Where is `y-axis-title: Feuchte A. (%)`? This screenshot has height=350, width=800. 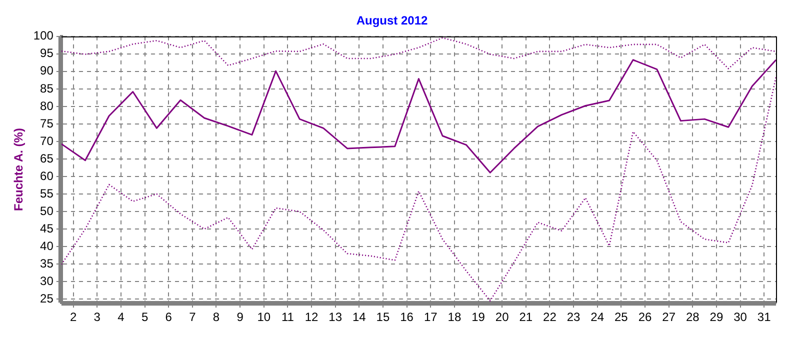
y-axis-title: Feuchte A. (%) is located at coordinates (19, 169).